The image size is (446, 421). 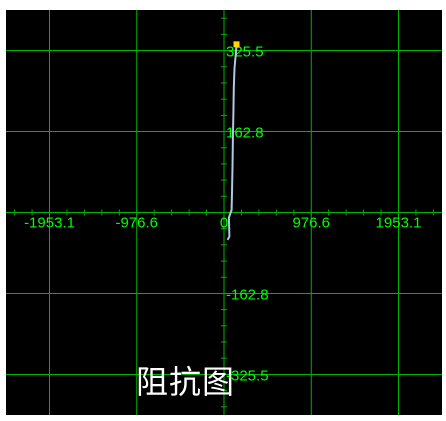 What do you see at coordinates (399, 223) in the screenshot?
I see `x-tick-label: 1953.1` at bounding box center [399, 223].